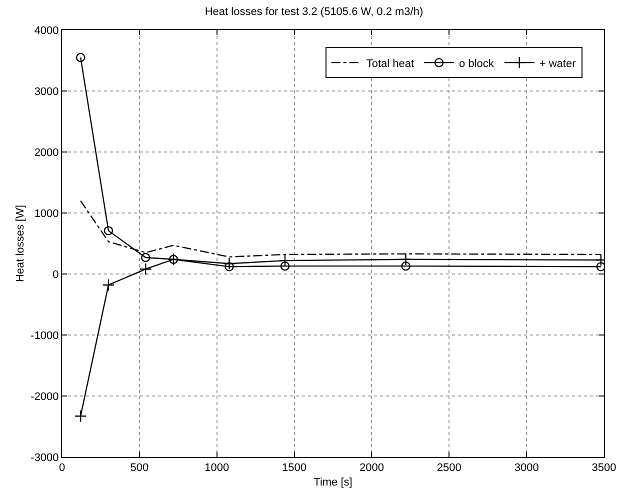  I want to click on legend-label: Total heat, so click(390, 64).